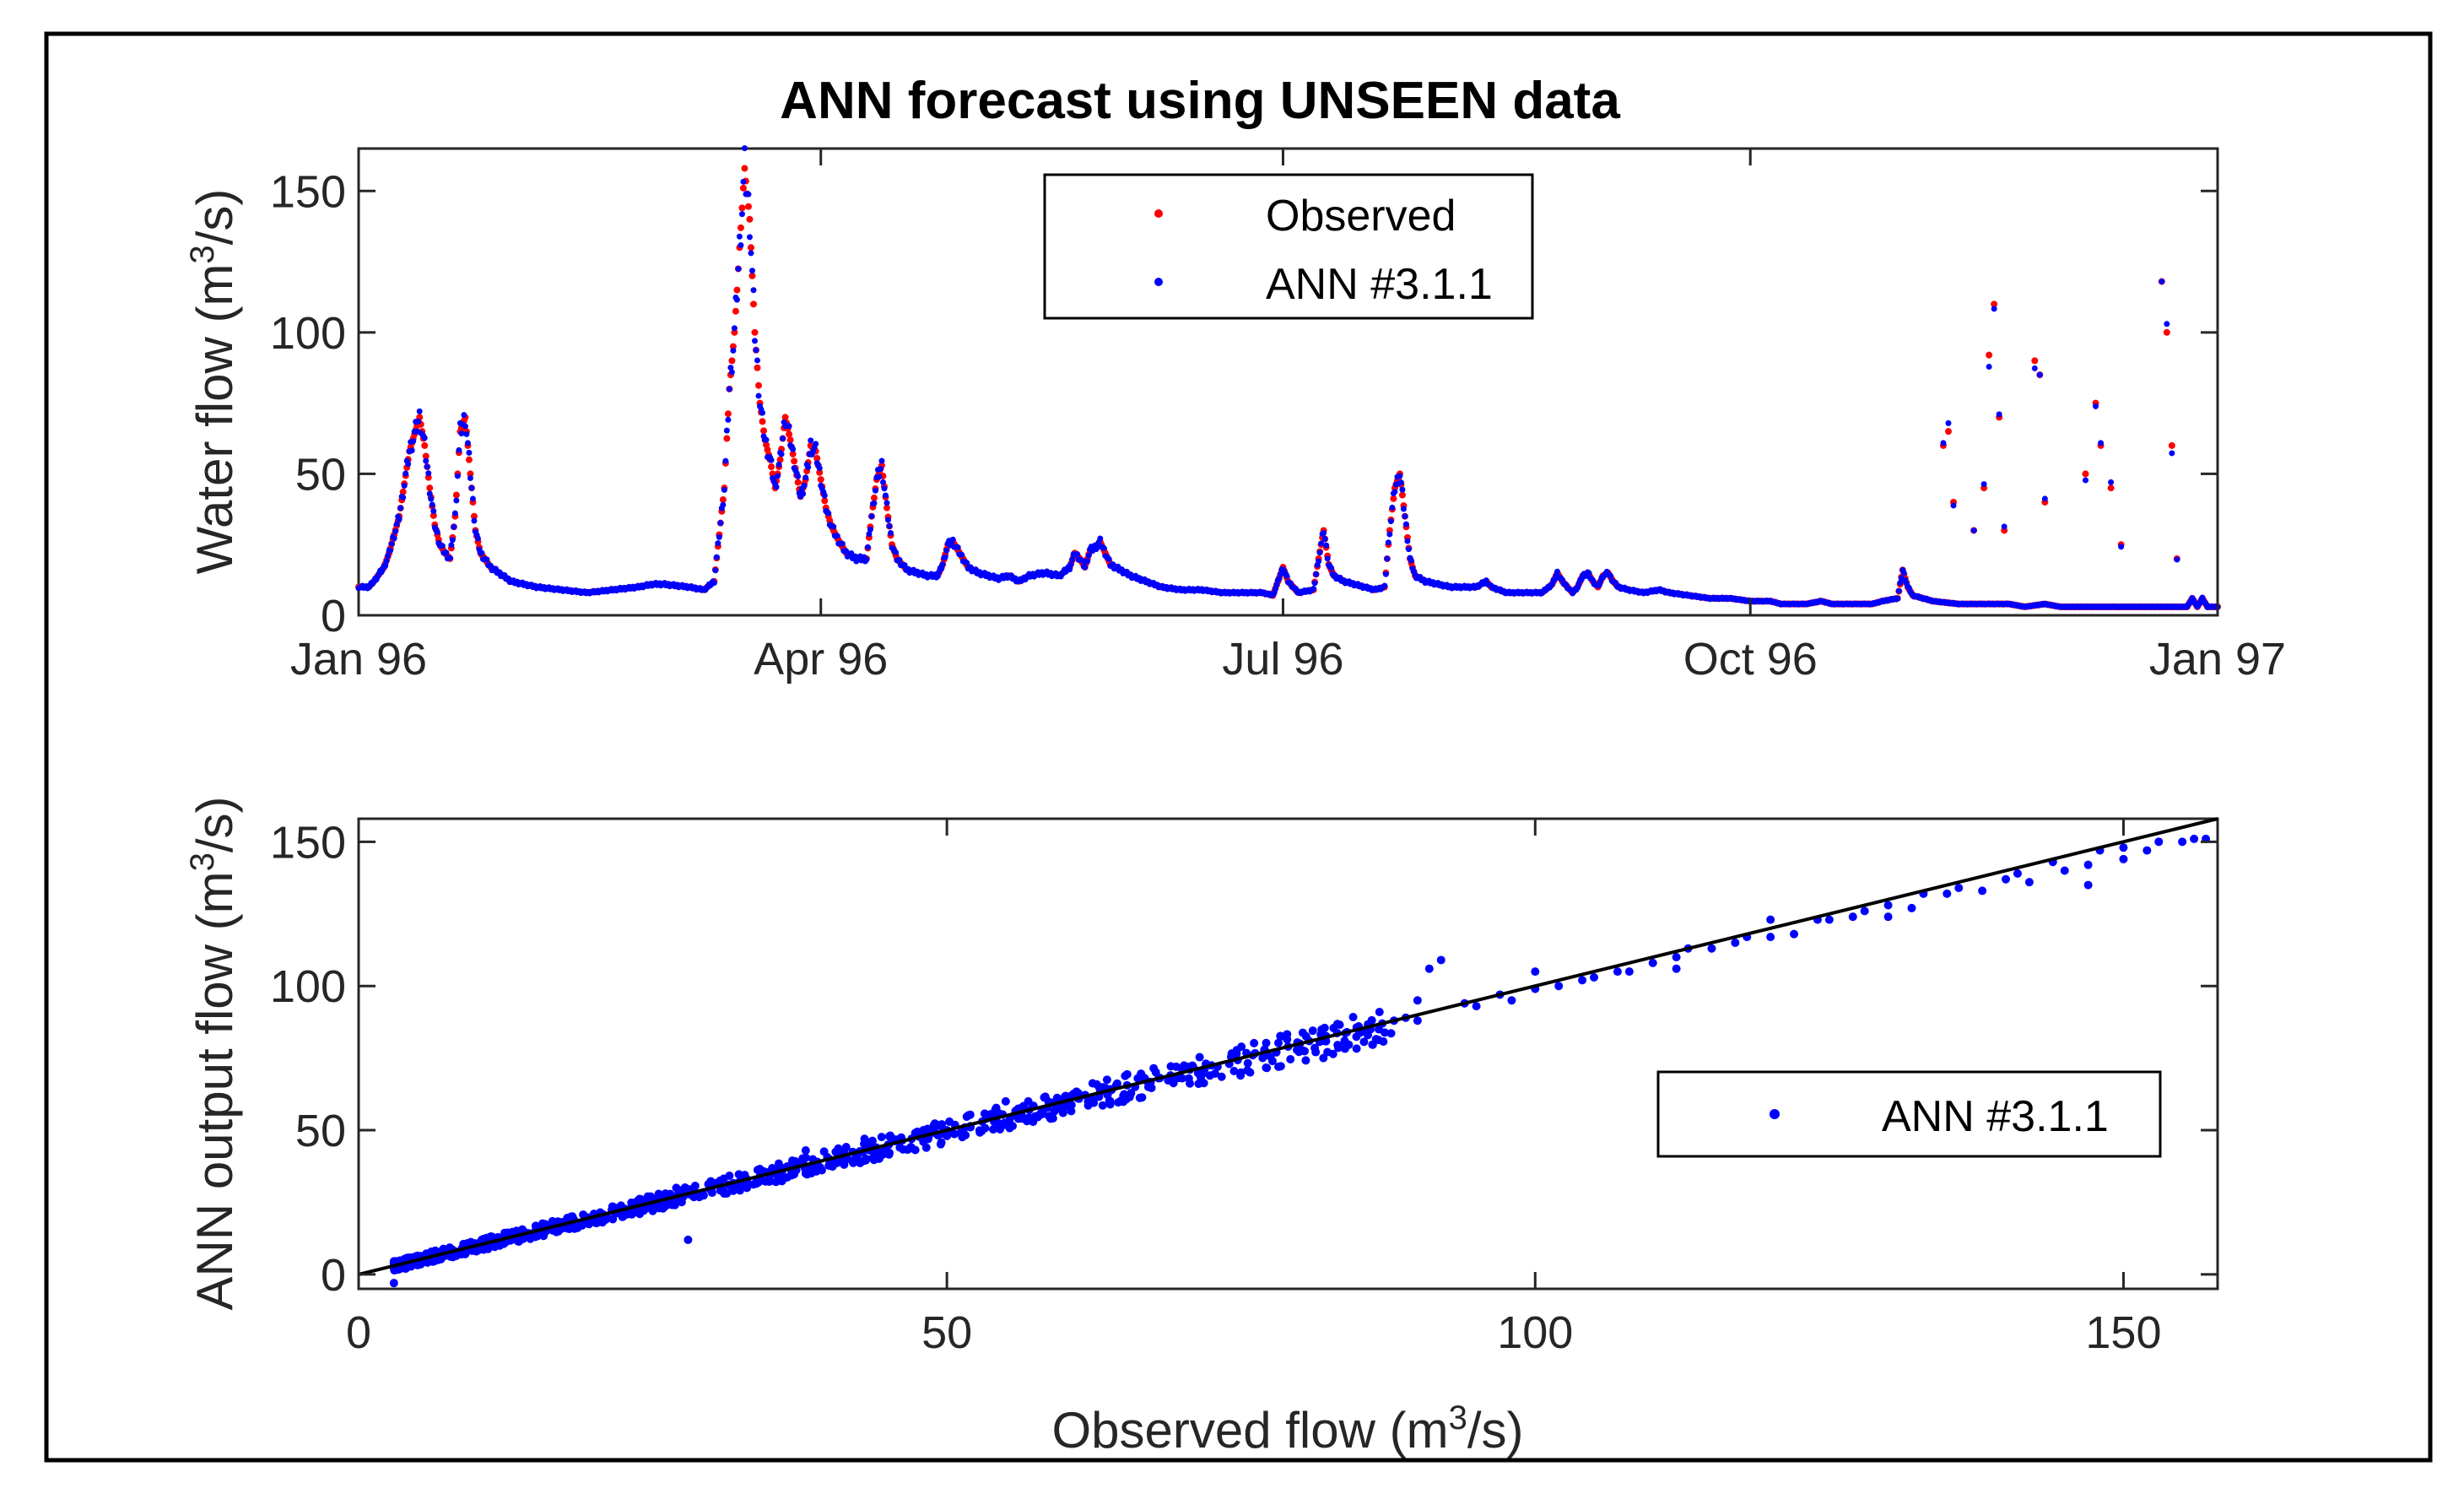 The image size is (2464, 1499). I want to click on figure-title: ANN forecast using UNSEEN data, so click(1200, 101).